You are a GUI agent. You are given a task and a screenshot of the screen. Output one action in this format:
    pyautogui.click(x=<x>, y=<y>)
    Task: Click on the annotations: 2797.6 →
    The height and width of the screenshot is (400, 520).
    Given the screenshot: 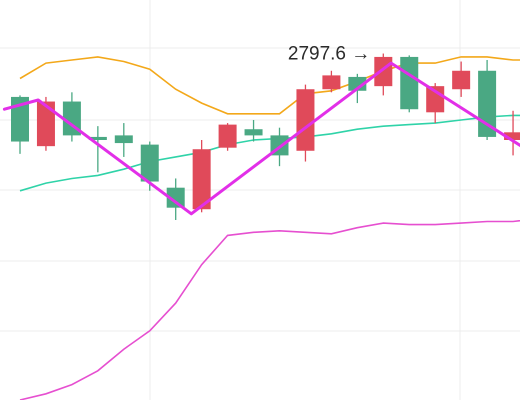 What is the action you would take?
    pyautogui.click(x=329, y=54)
    